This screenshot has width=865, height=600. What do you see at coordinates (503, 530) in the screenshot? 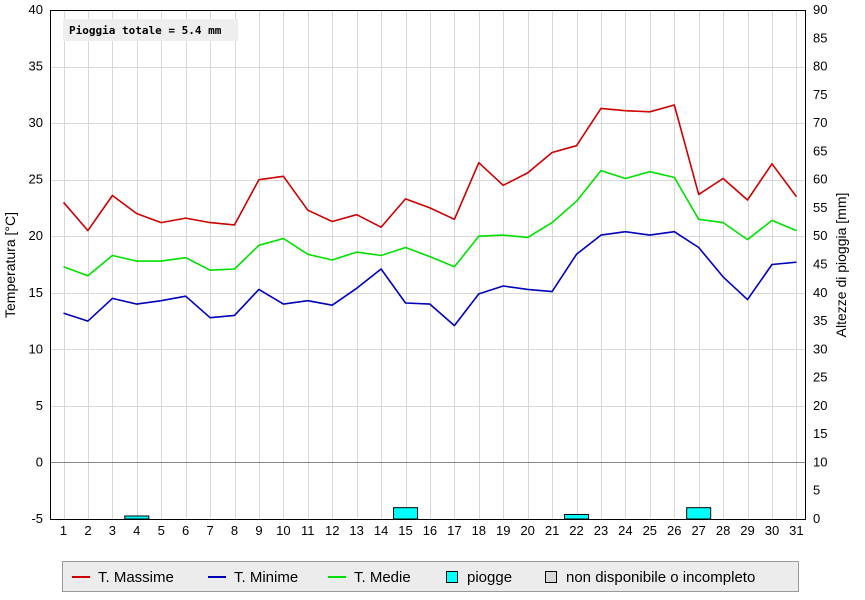
I see `x-tick-label: 19` at bounding box center [503, 530].